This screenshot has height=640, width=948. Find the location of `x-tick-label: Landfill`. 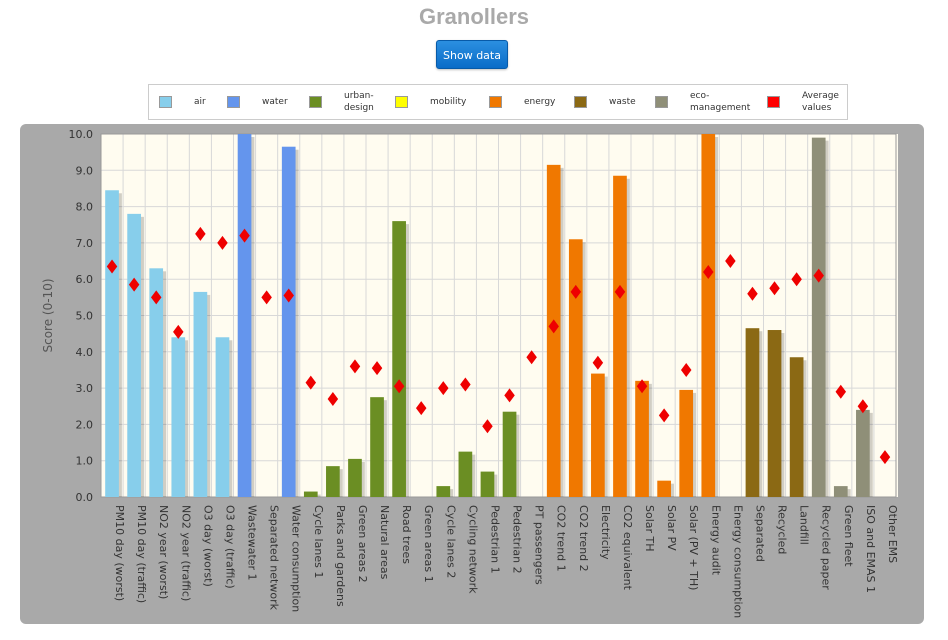

x-tick-label: Landfill is located at coordinates (804, 525).